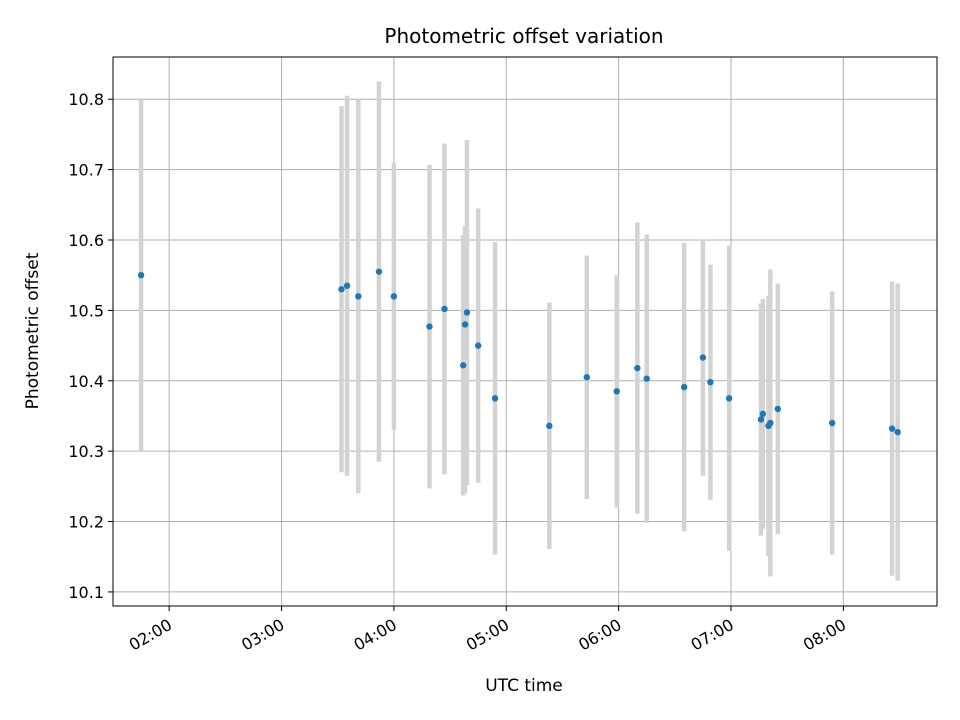  I want to click on y-tick-label: 10.5, so click(86, 310).